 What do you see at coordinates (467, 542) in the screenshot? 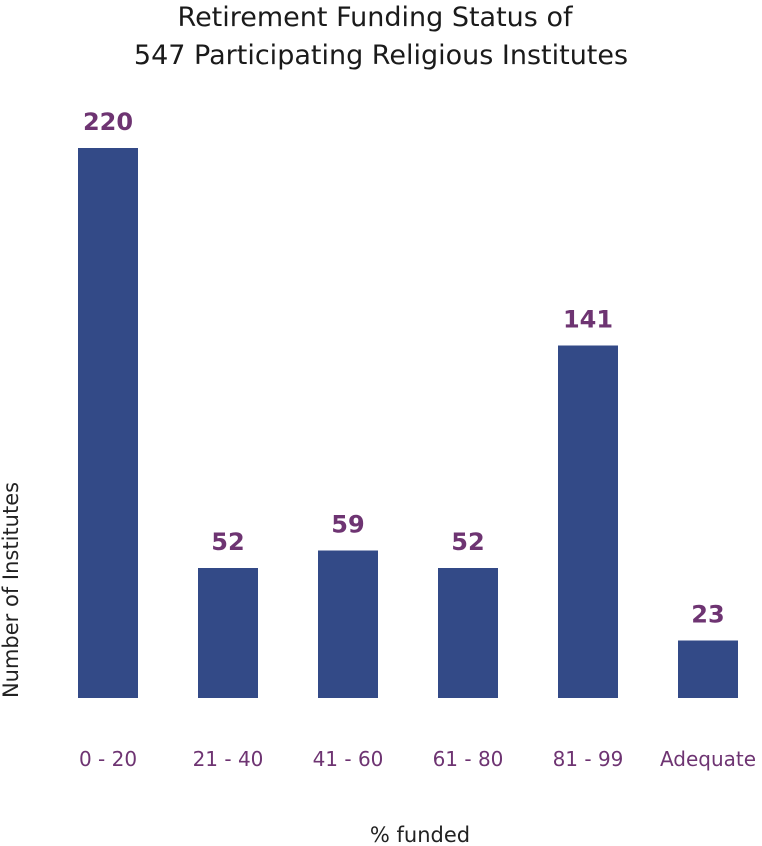
I see `value-label-3: 52` at bounding box center [467, 542].